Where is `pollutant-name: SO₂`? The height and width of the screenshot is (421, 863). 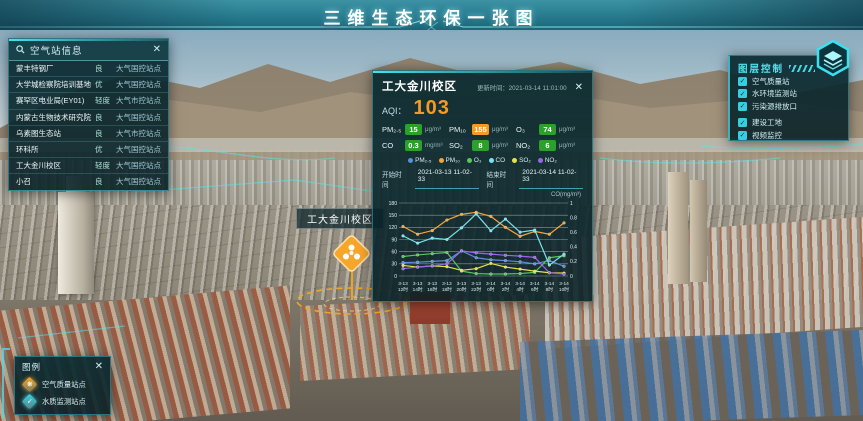 pollutant-name: SO₂ is located at coordinates (456, 145).